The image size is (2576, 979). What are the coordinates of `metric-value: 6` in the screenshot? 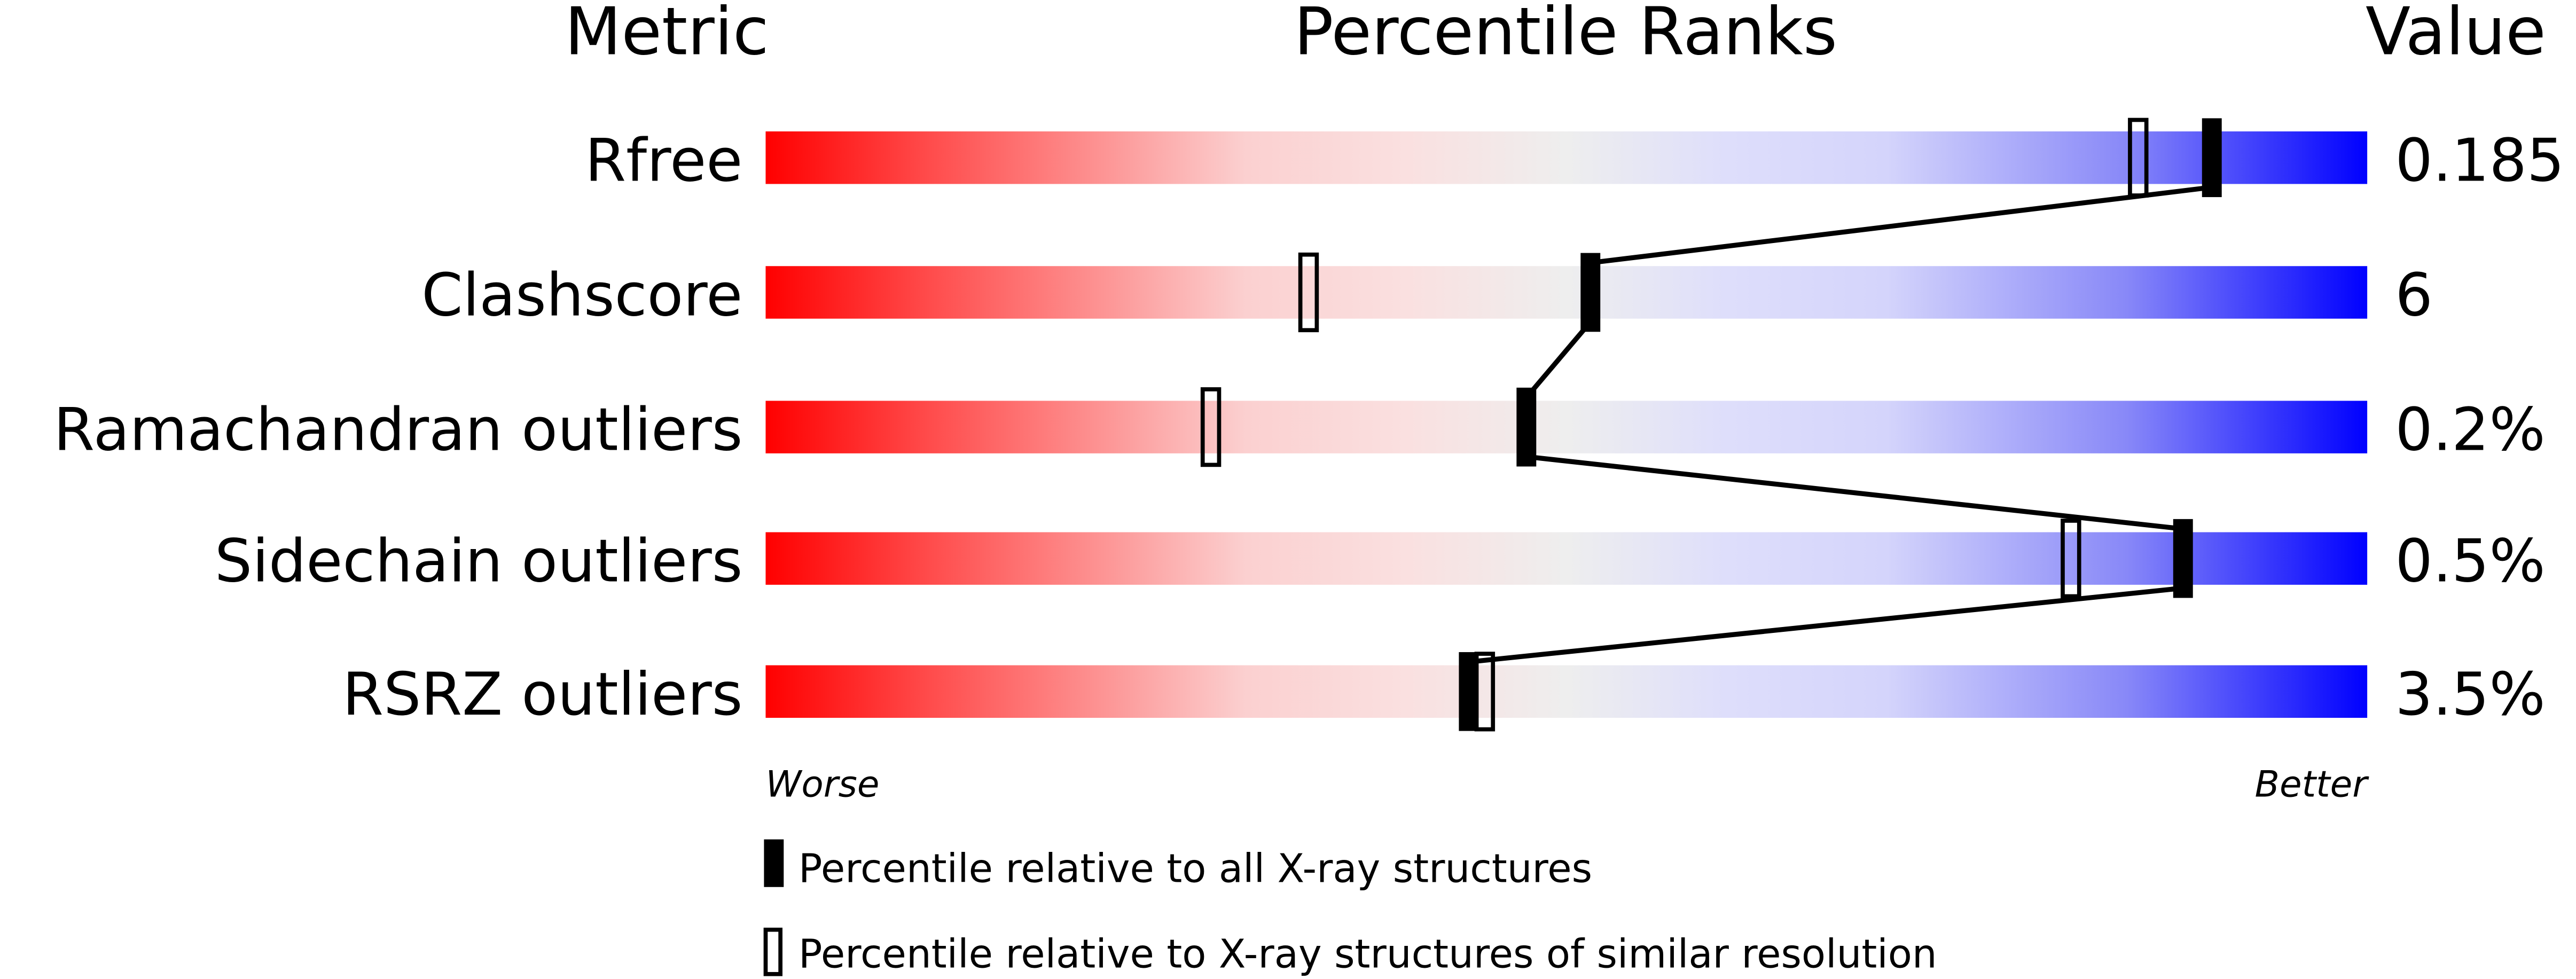 It's located at (2413, 295).